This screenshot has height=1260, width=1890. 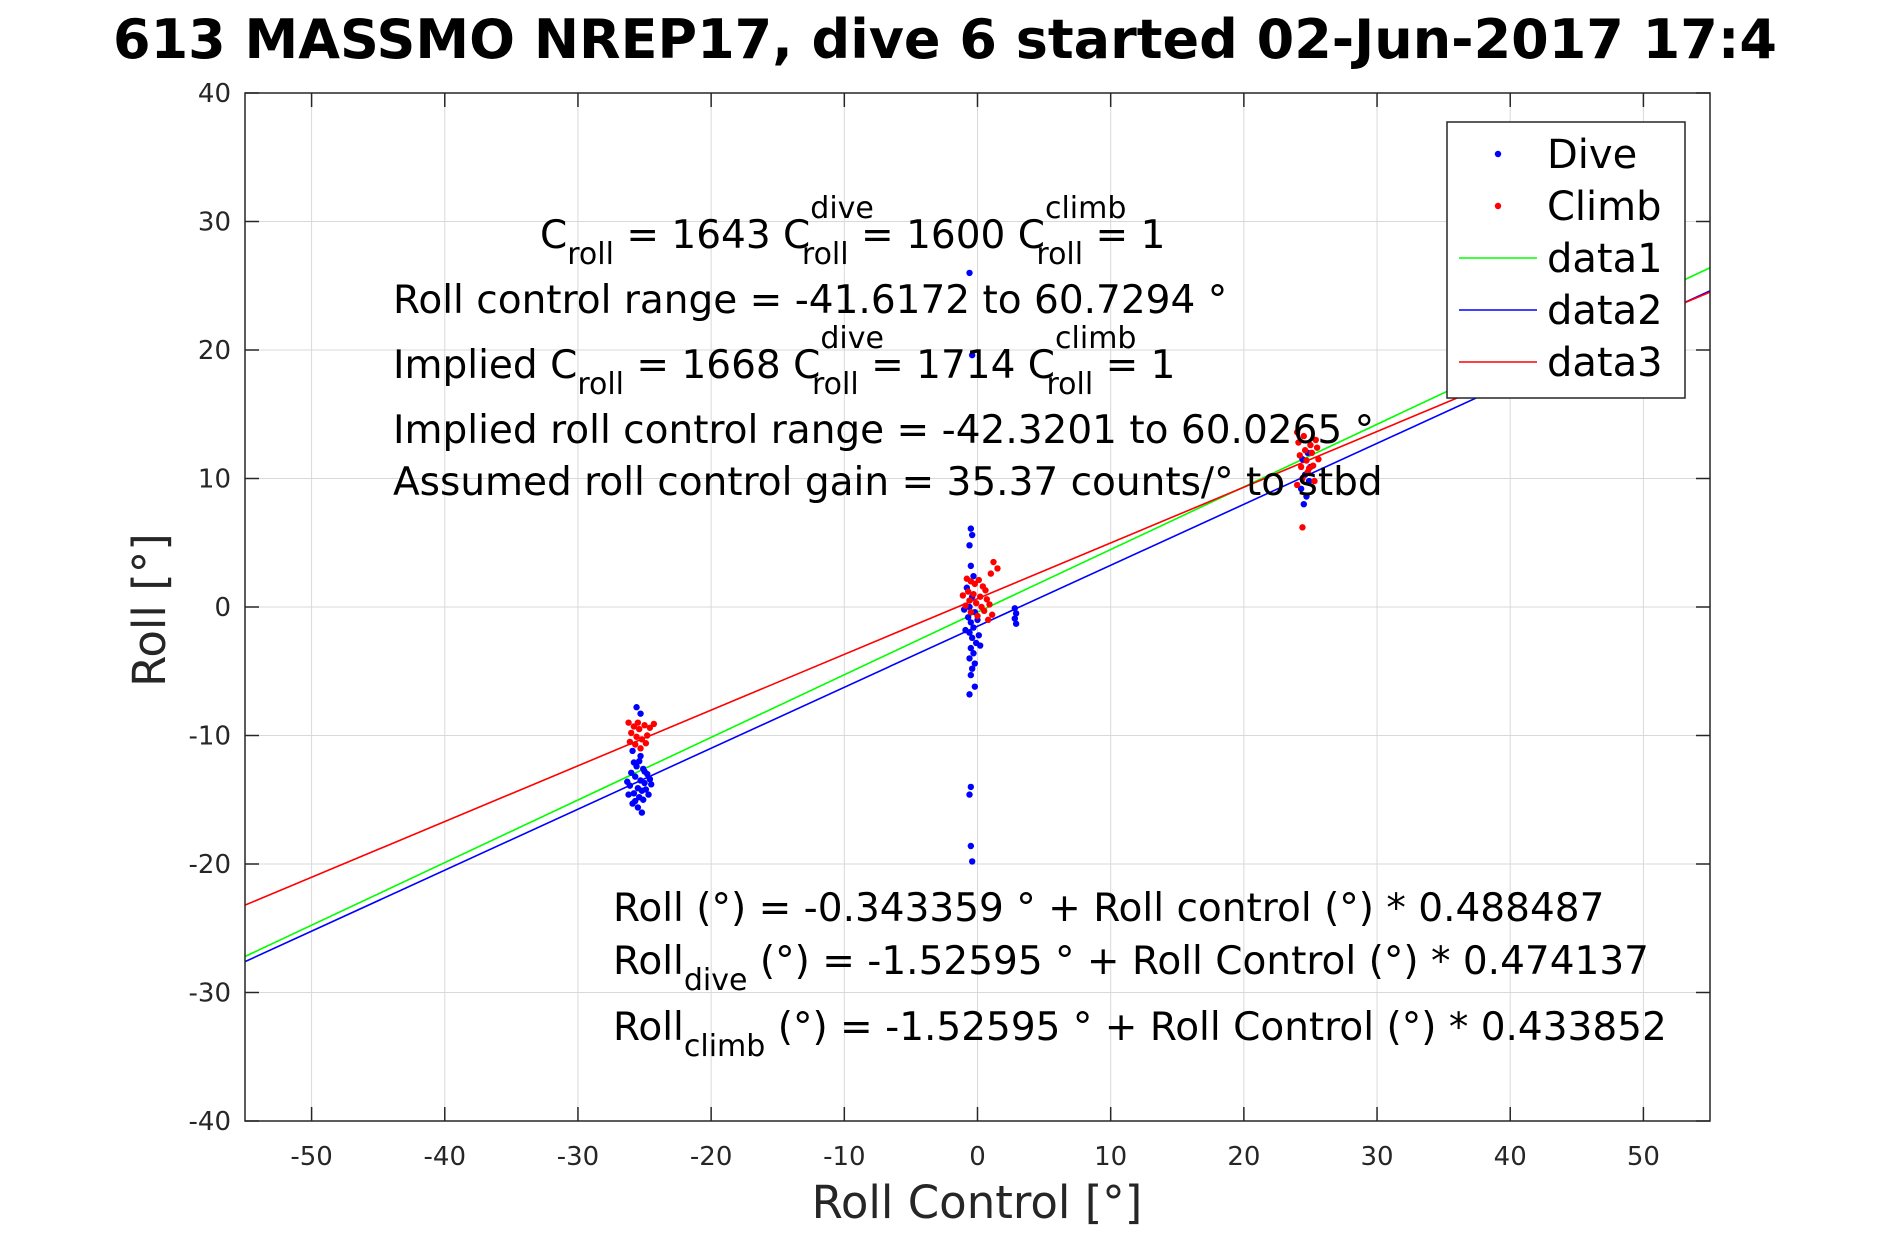 I want to click on y-tick-label: 0, so click(x=222, y=608).